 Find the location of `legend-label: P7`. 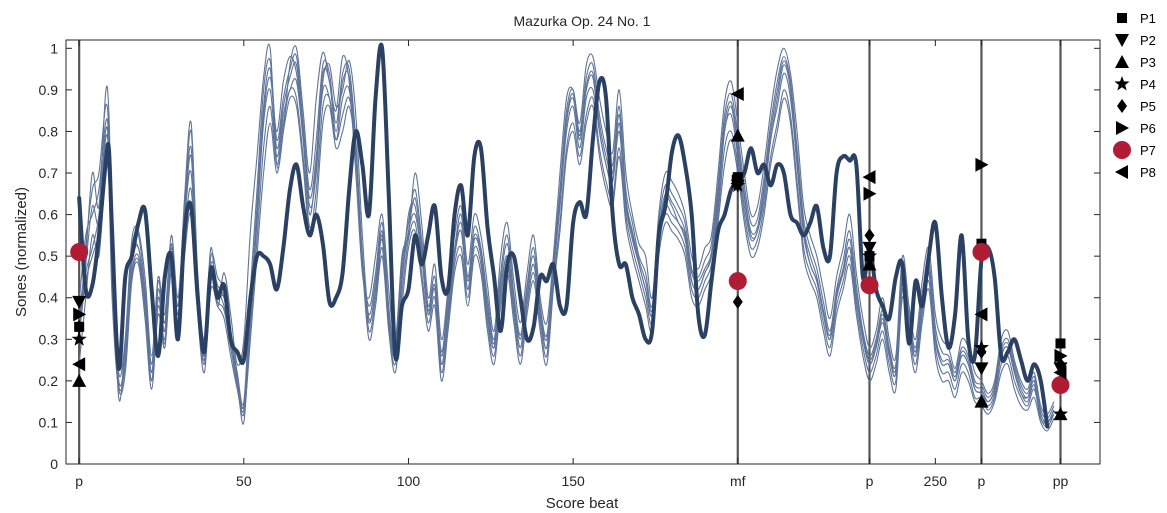

legend-label: P7 is located at coordinates (1148, 150).